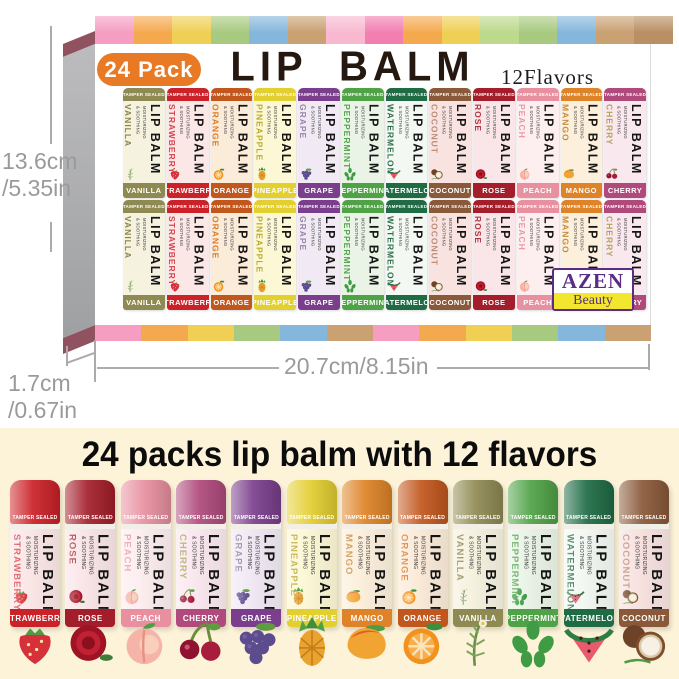  What do you see at coordinates (390, 139) in the screenshot?
I see `tube-flavor-label: WATERMELON` at bounding box center [390, 139].